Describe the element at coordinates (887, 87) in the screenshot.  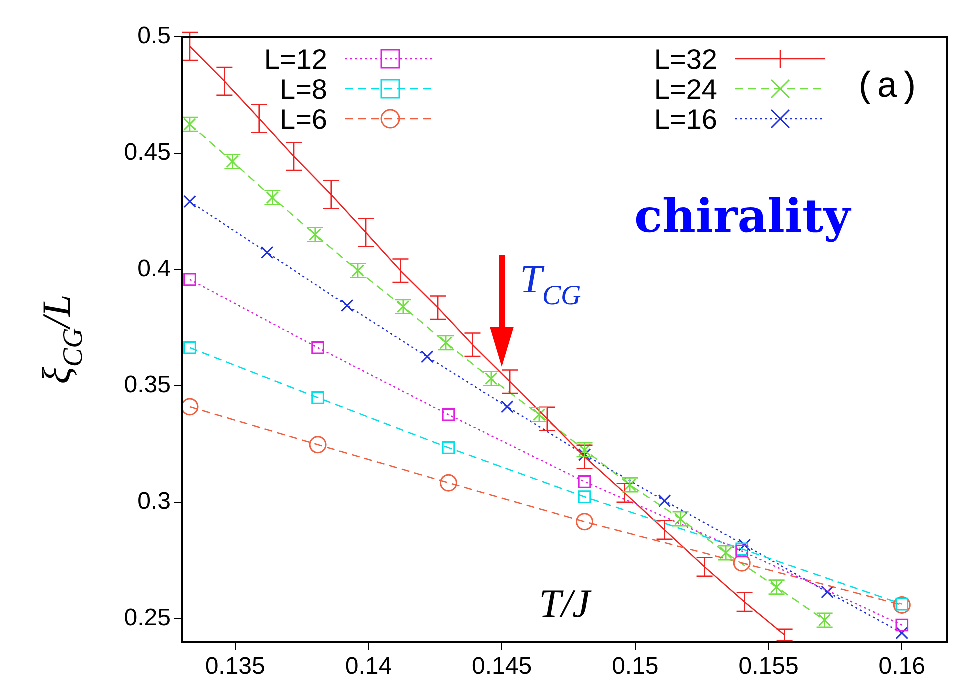
I see `annotation: (a)` at that location.